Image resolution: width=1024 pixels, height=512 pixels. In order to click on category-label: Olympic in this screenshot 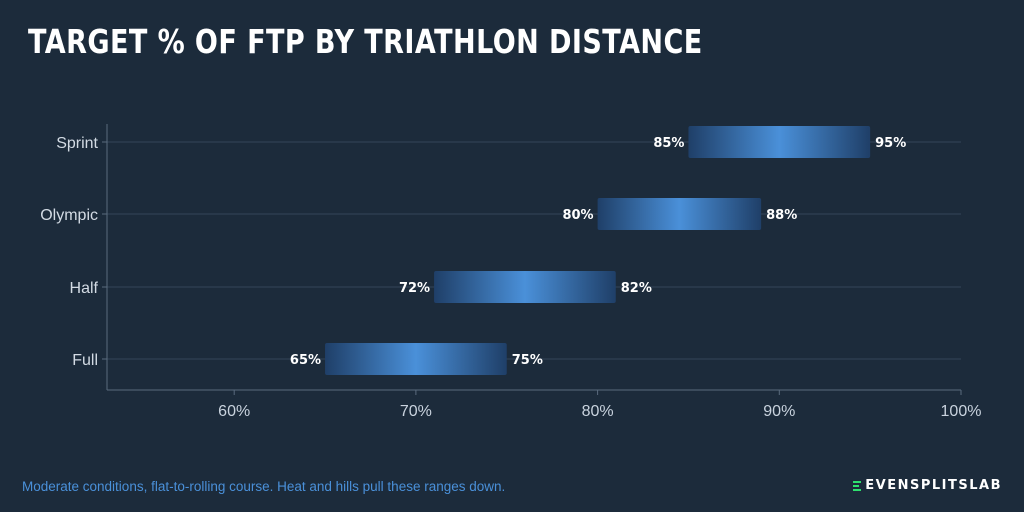, I will do `click(69, 215)`.